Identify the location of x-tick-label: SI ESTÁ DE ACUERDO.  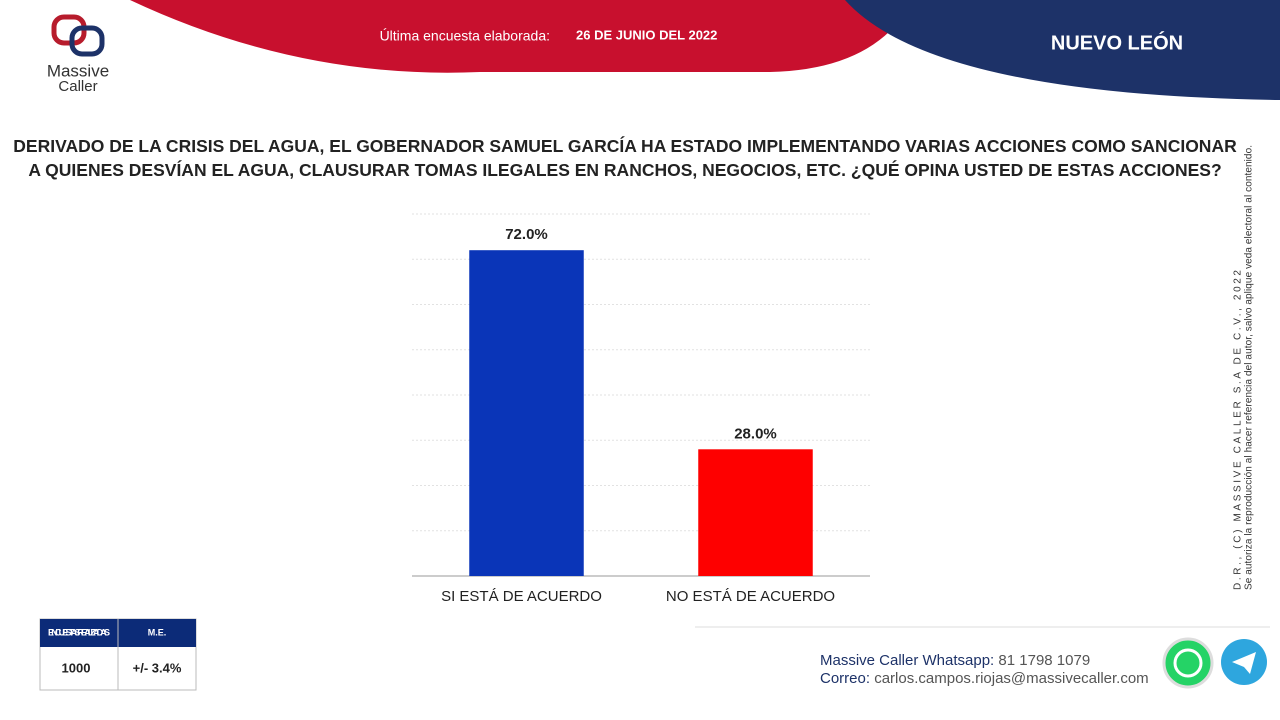
(521, 596).